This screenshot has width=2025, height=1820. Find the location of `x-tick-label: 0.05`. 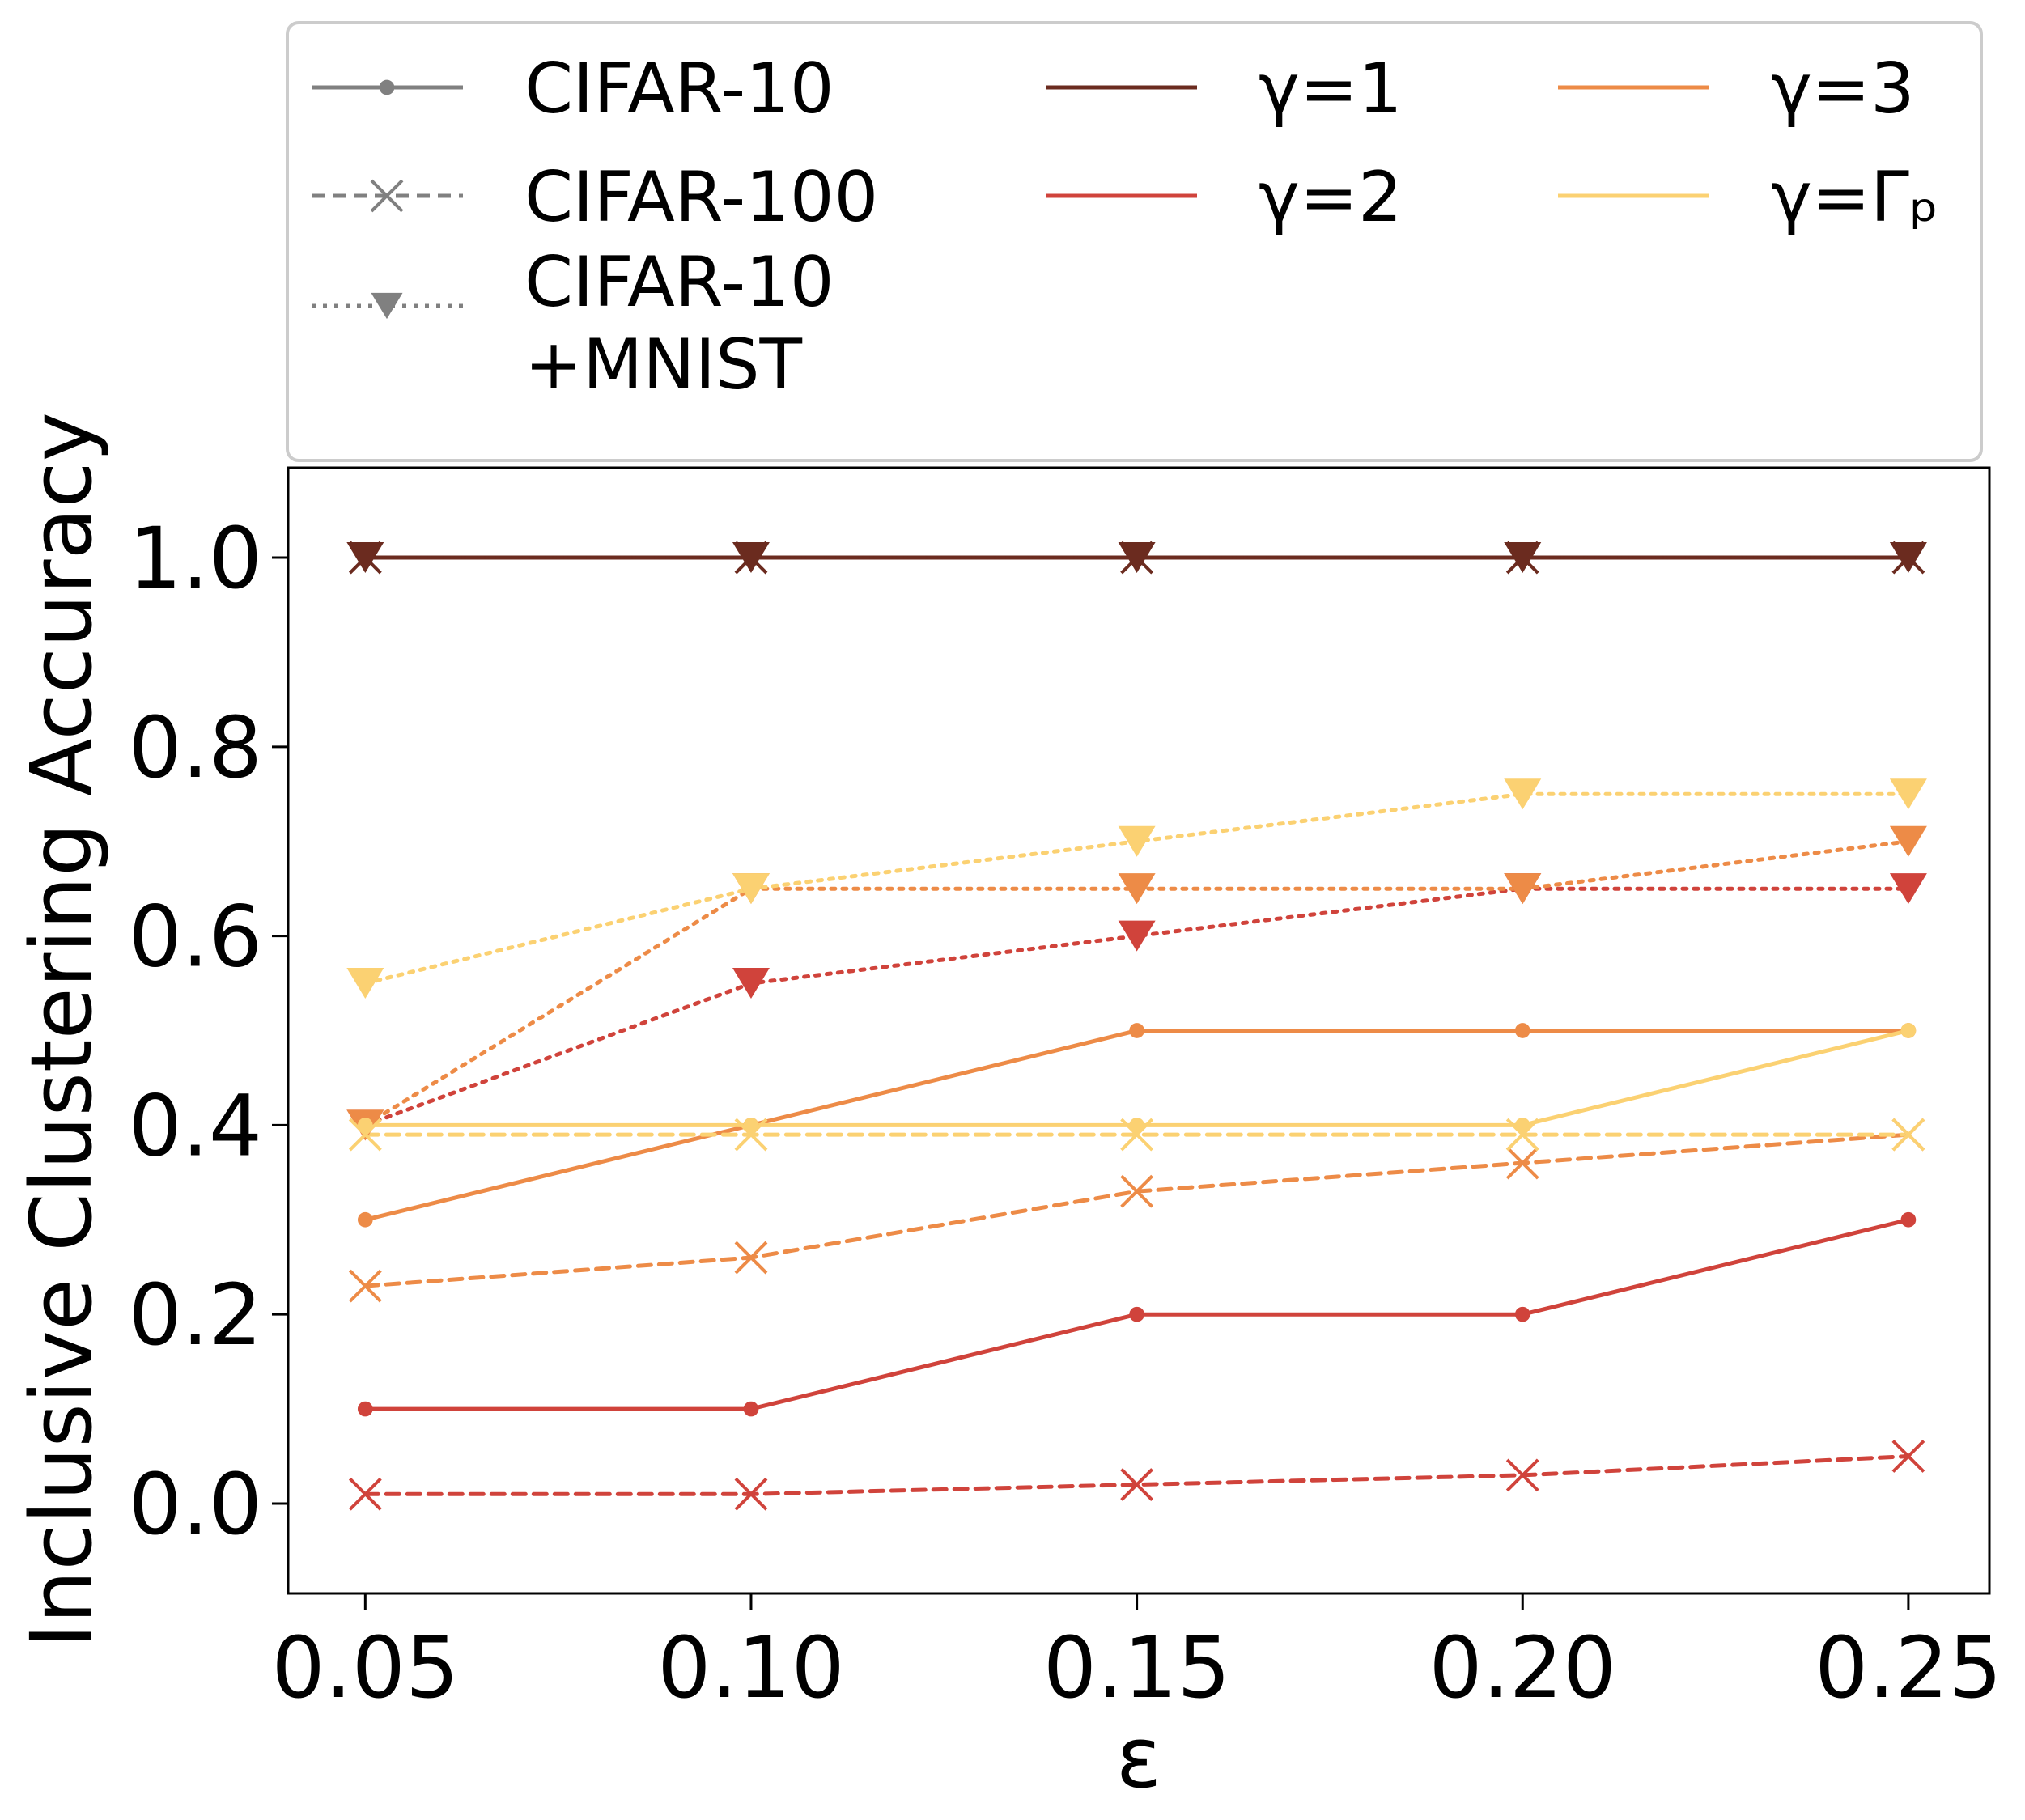

x-tick-label: 0.05 is located at coordinates (366, 1668).